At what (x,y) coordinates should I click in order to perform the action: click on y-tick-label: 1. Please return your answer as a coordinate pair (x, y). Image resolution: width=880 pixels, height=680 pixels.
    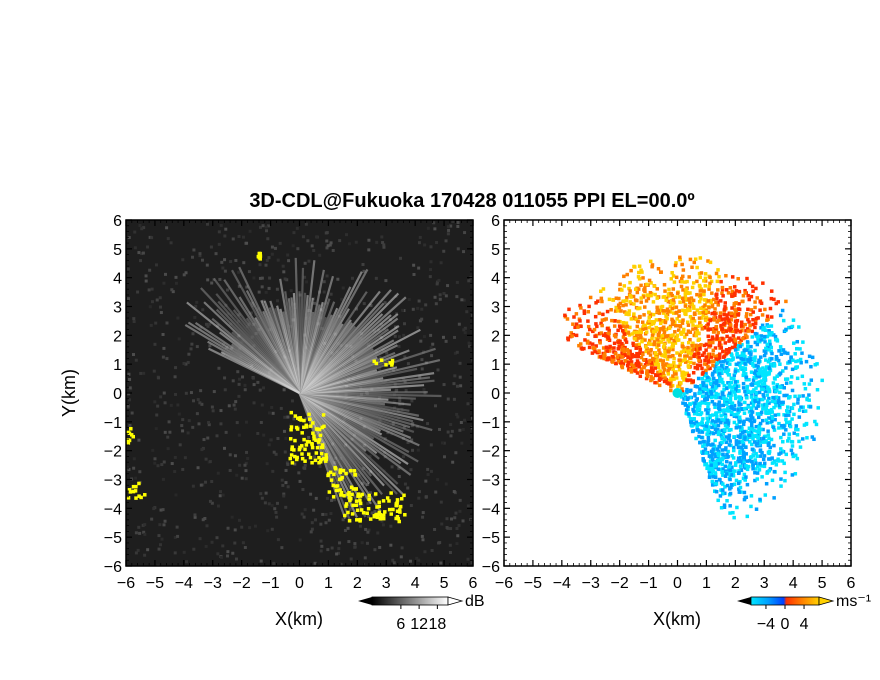
    Looking at the image, I should click on (495, 365).